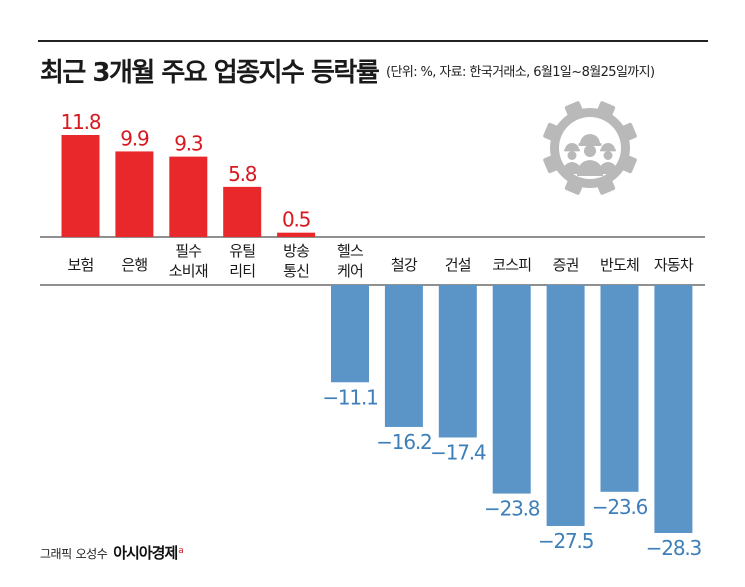  Describe the element at coordinates (296, 220) in the screenshot. I see `data-label: 0.5` at that location.